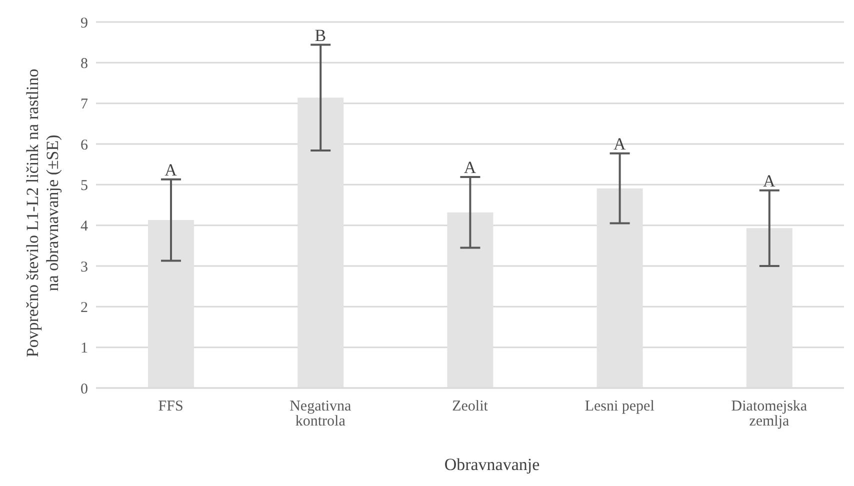 The height and width of the screenshot is (486, 854). What do you see at coordinates (84, 267) in the screenshot?
I see `y-tick-label: 3` at bounding box center [84, 267].